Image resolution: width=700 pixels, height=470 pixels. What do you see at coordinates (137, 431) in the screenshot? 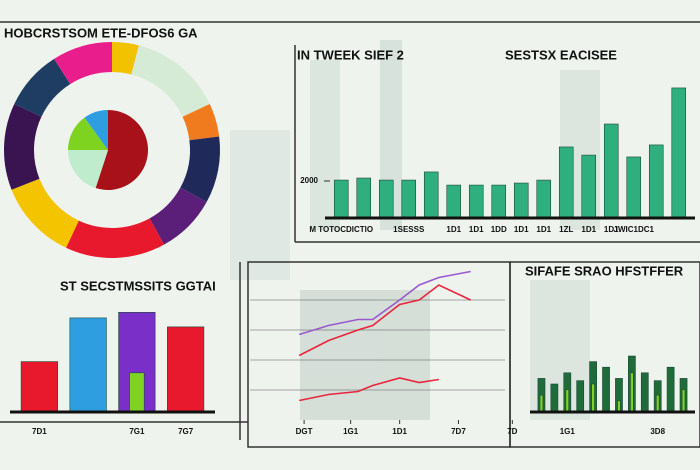
I see `x-tick-label: 7G1` at bounding box center [137, 431].